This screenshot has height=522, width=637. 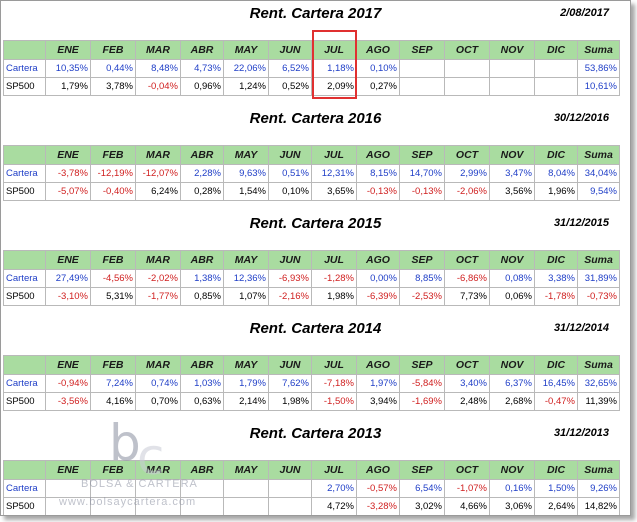 I want to click on value-cell: -3,10%, so click(x=68, y=296).